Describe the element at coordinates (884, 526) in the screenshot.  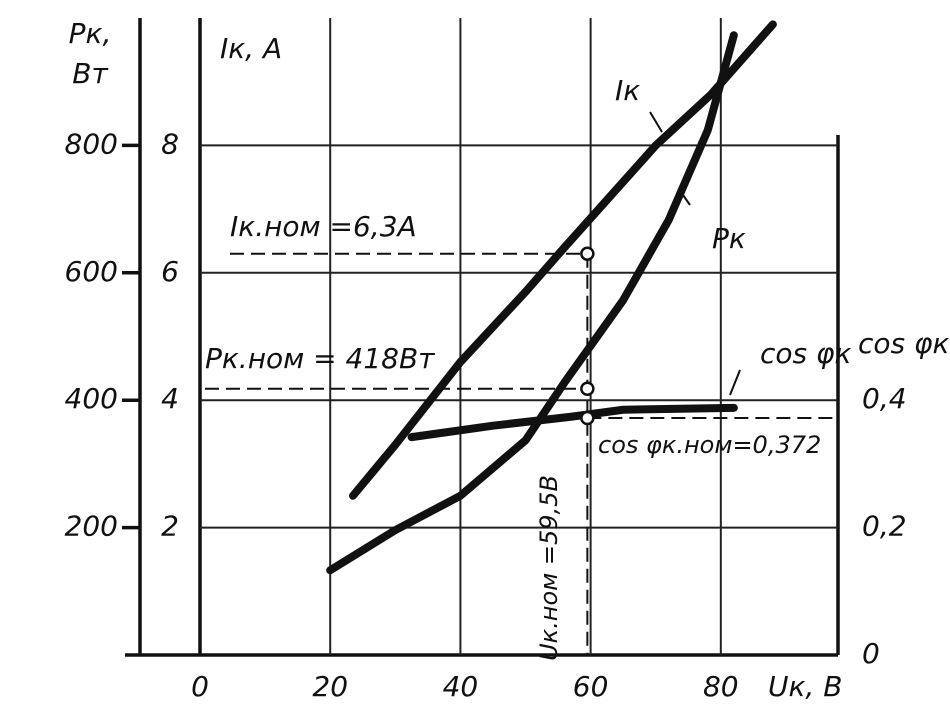
I see `y2-tick-label: 0,2` at that location.